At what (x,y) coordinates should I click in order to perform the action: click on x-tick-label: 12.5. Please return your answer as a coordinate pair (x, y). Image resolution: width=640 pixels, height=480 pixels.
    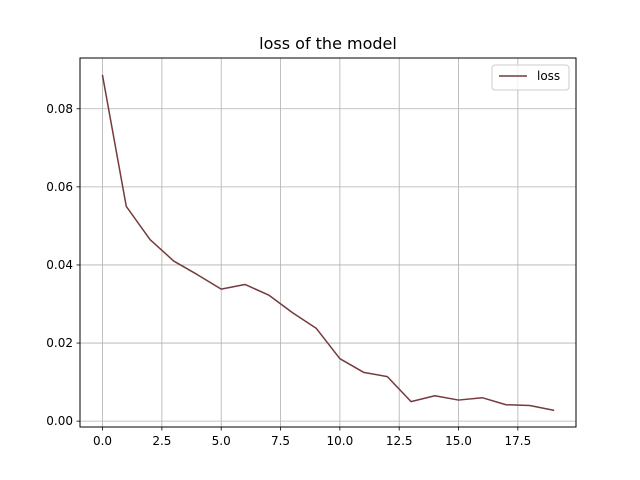
    Looking at the image, I should click on (399, 441).